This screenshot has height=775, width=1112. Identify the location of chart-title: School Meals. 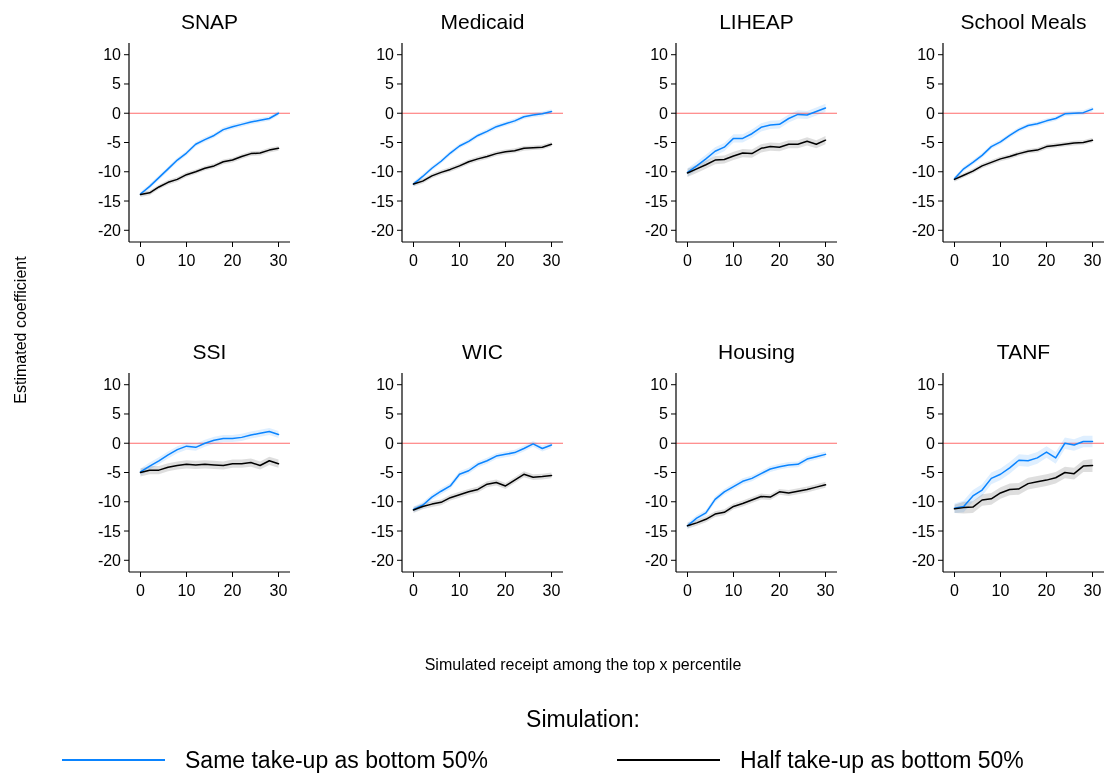
(1023, 21).